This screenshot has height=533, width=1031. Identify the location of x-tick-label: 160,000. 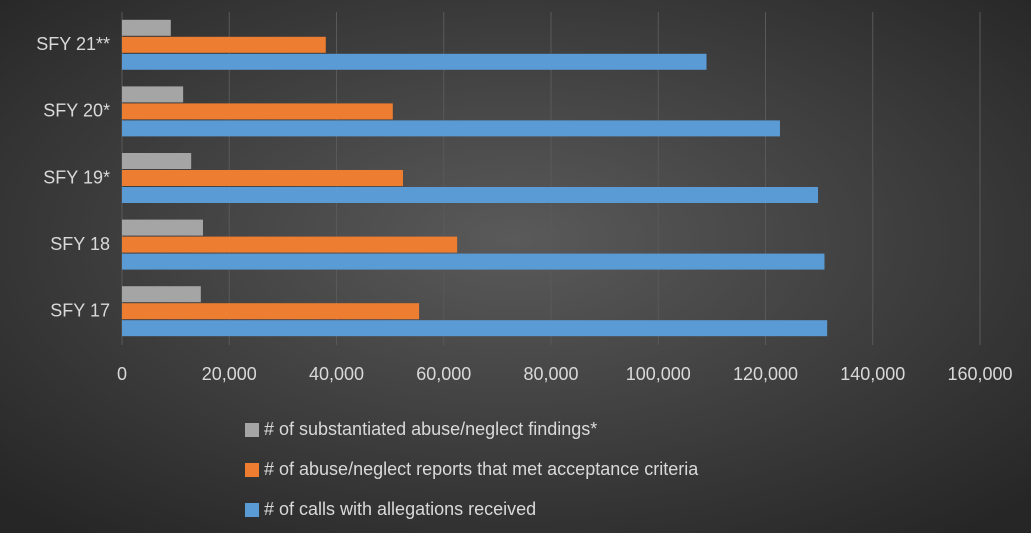
(979, 374).